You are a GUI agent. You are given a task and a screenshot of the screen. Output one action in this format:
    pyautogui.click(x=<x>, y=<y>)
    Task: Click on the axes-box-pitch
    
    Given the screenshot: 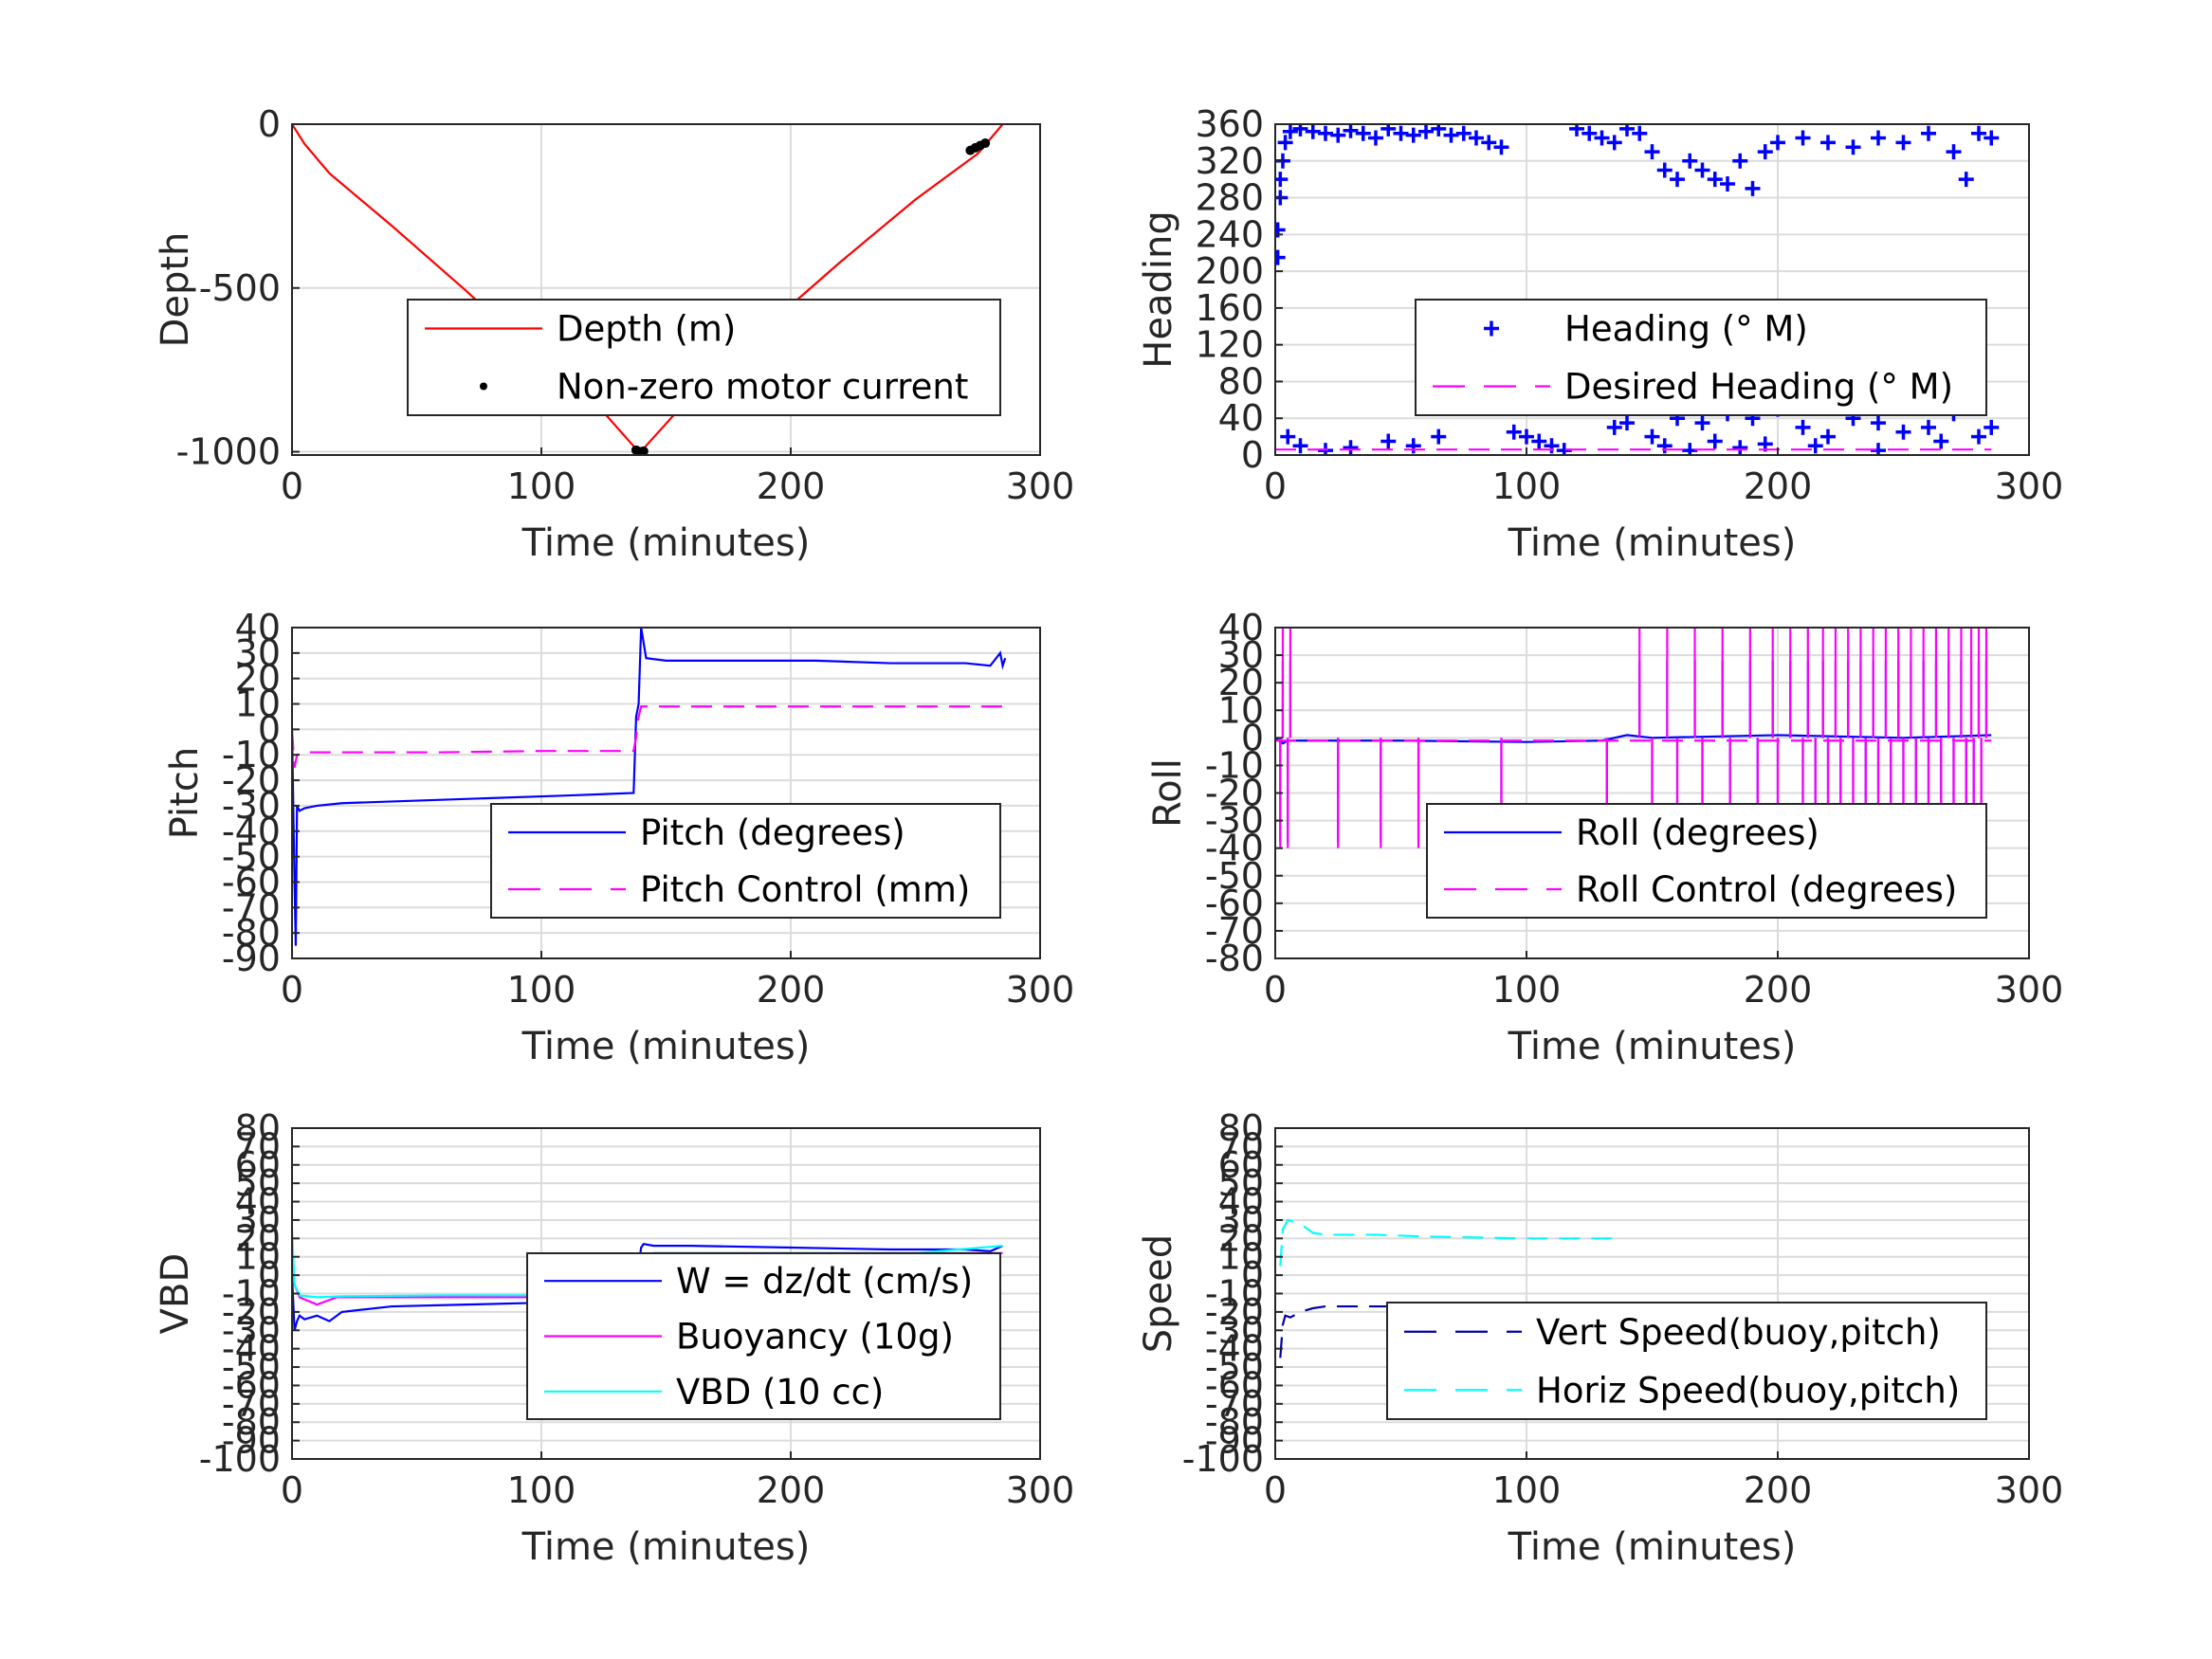 What is the action you would take?
    pyautogui.click(x=666, y=793)
    